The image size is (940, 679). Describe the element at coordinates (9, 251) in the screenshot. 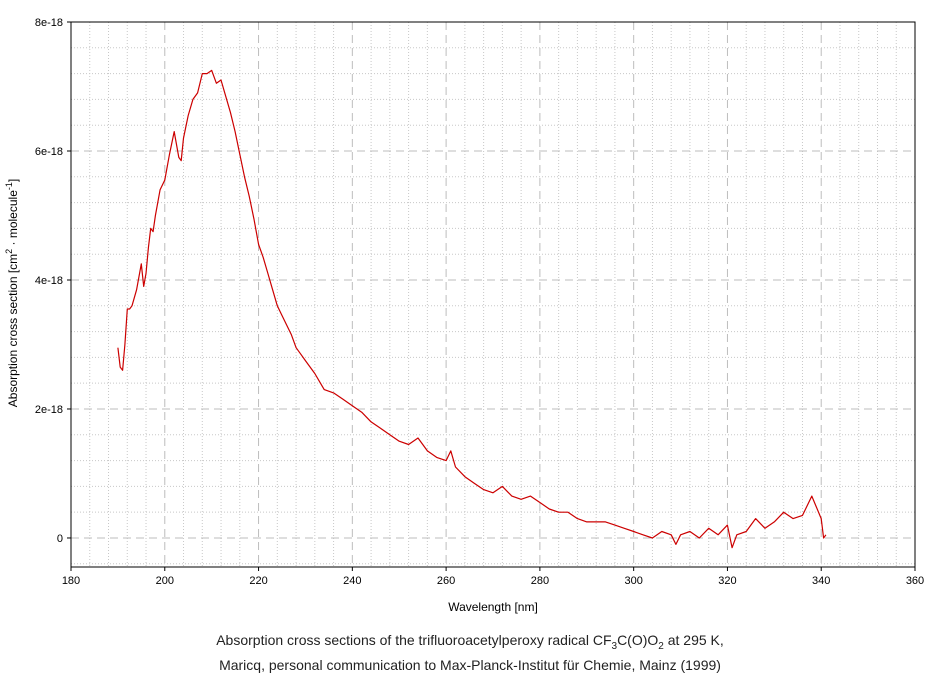

I see `y-axis-title-sup1: 2` at that location.